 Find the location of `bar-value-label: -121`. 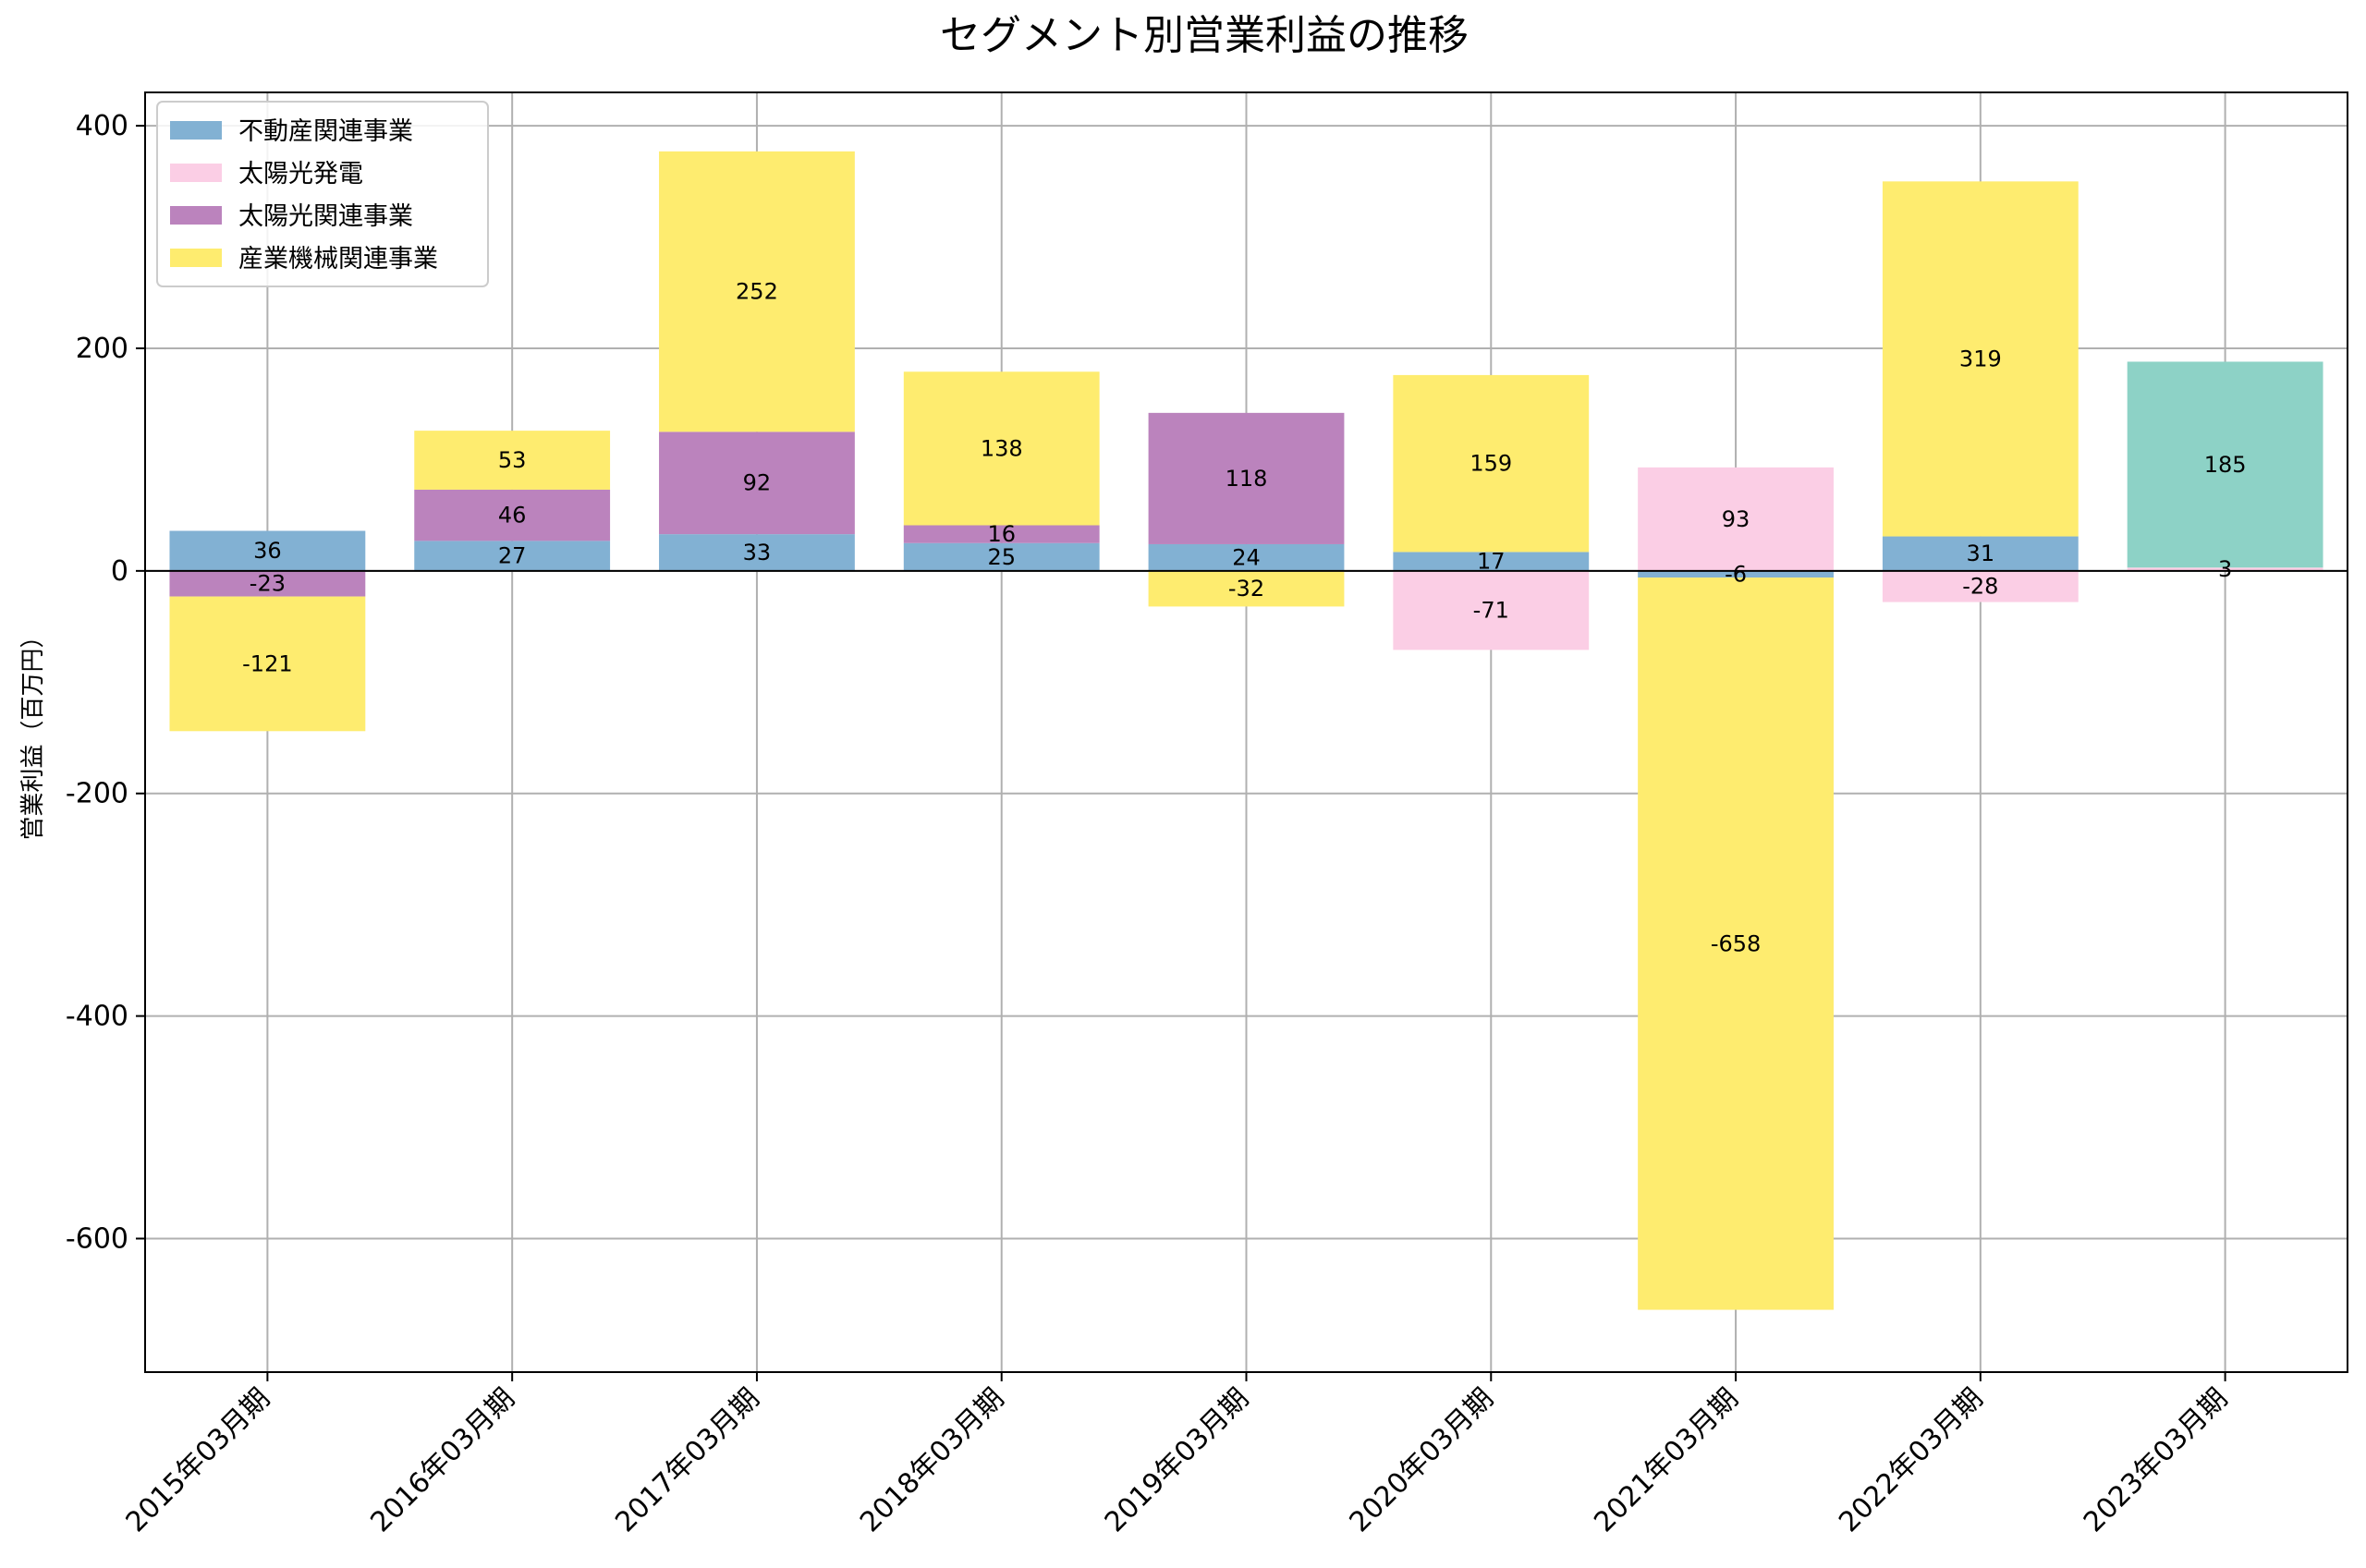

bar-value-label: -121 is located at coordinates (267, 663).